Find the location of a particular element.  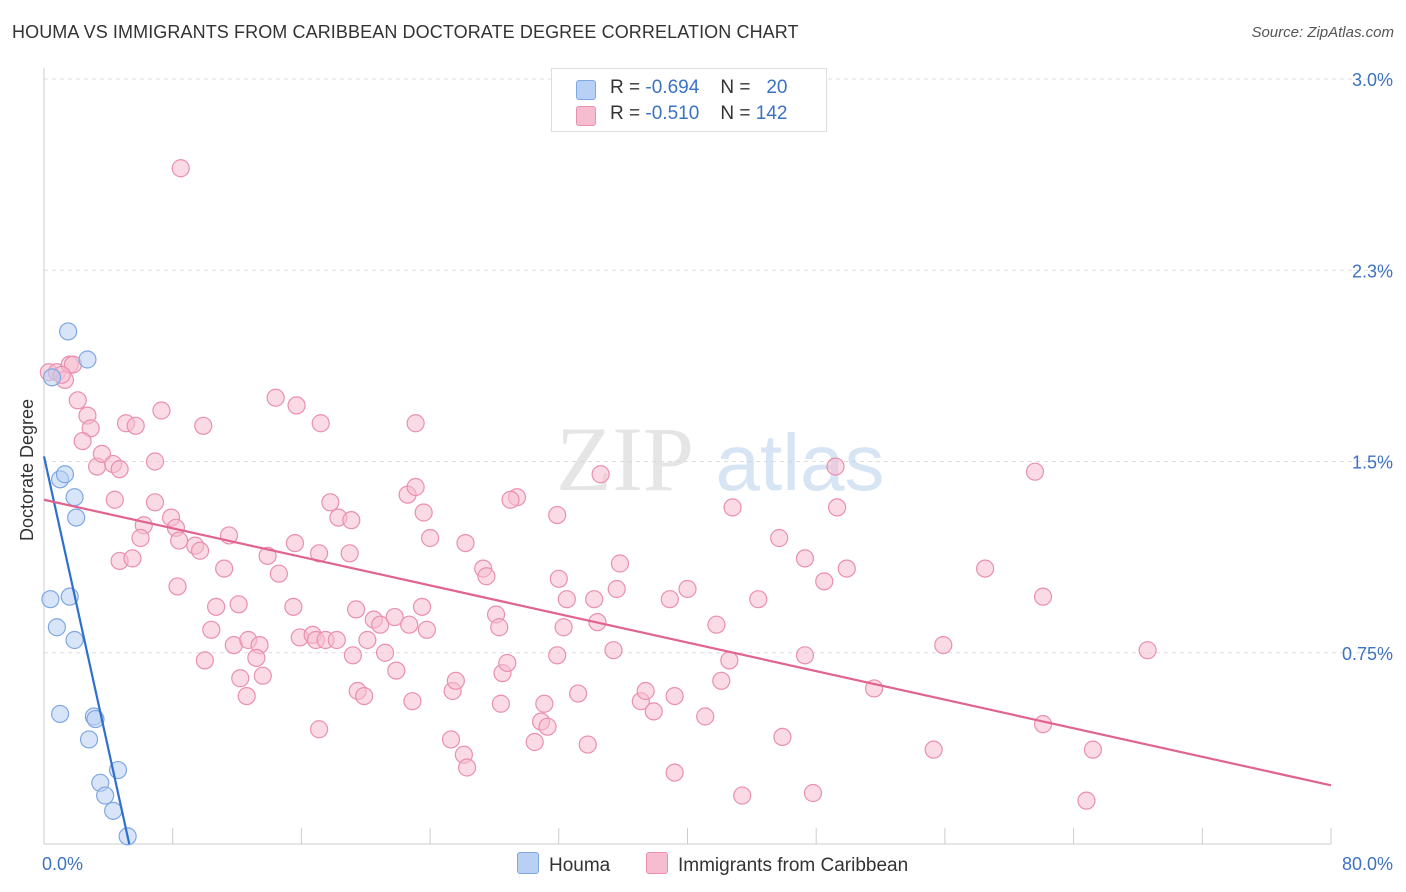

legend-n-value: 20 is located at coordinates (777, 87).